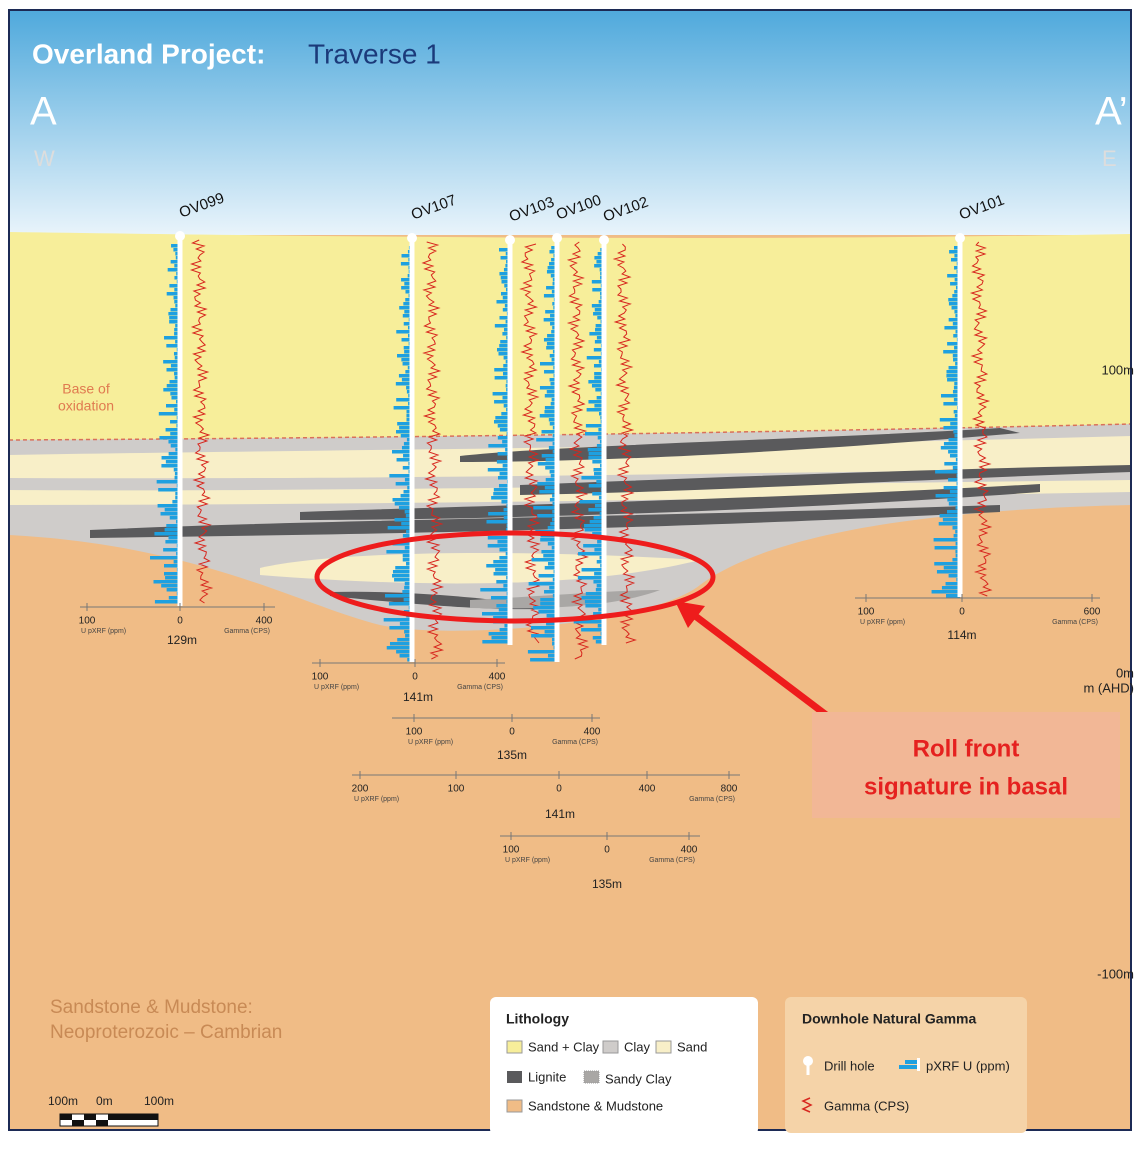 The image size is (1138, 1159). What do you see at coordinates (418, 697) in the screenshot?
I see `hole-depth: 141m` at bounding box center [418, 697].